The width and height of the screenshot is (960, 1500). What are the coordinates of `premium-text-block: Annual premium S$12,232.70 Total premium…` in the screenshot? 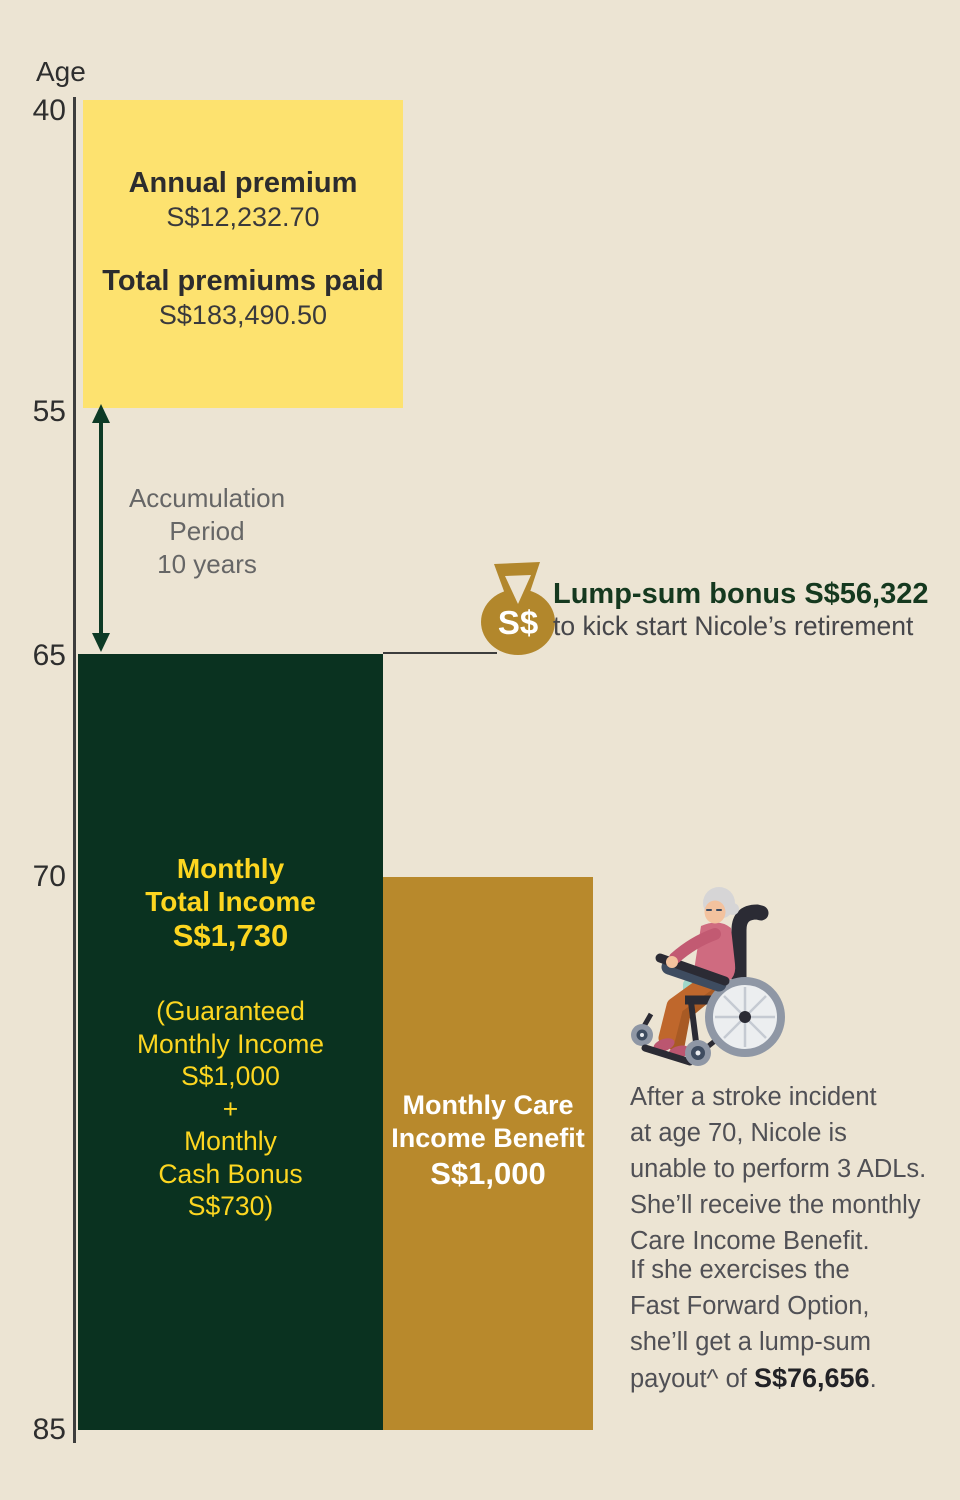 It's located at (243, 249).